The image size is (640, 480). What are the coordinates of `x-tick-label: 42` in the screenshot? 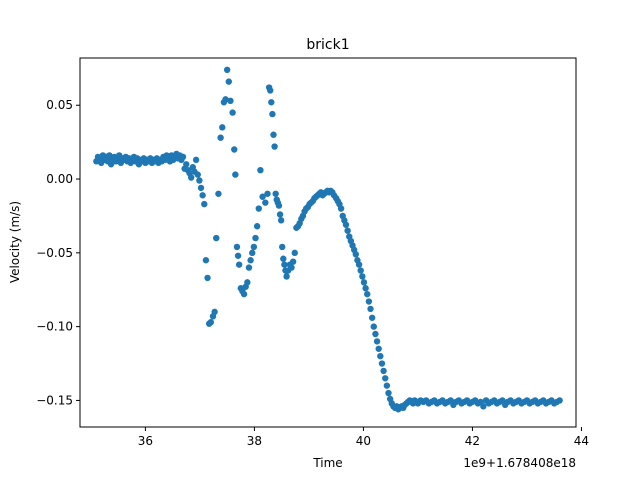 It's located at (472, 441).